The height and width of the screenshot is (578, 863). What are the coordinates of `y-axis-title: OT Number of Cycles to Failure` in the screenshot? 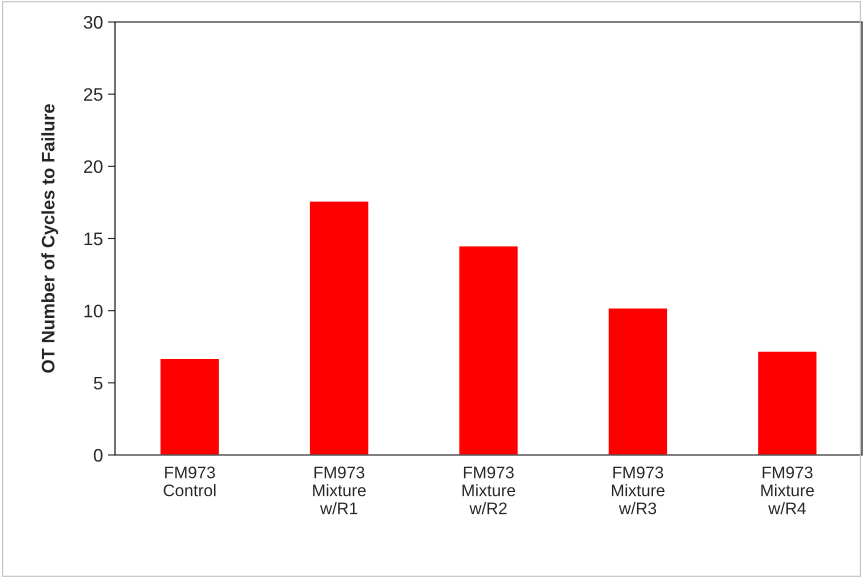 It's located at (49, 238).